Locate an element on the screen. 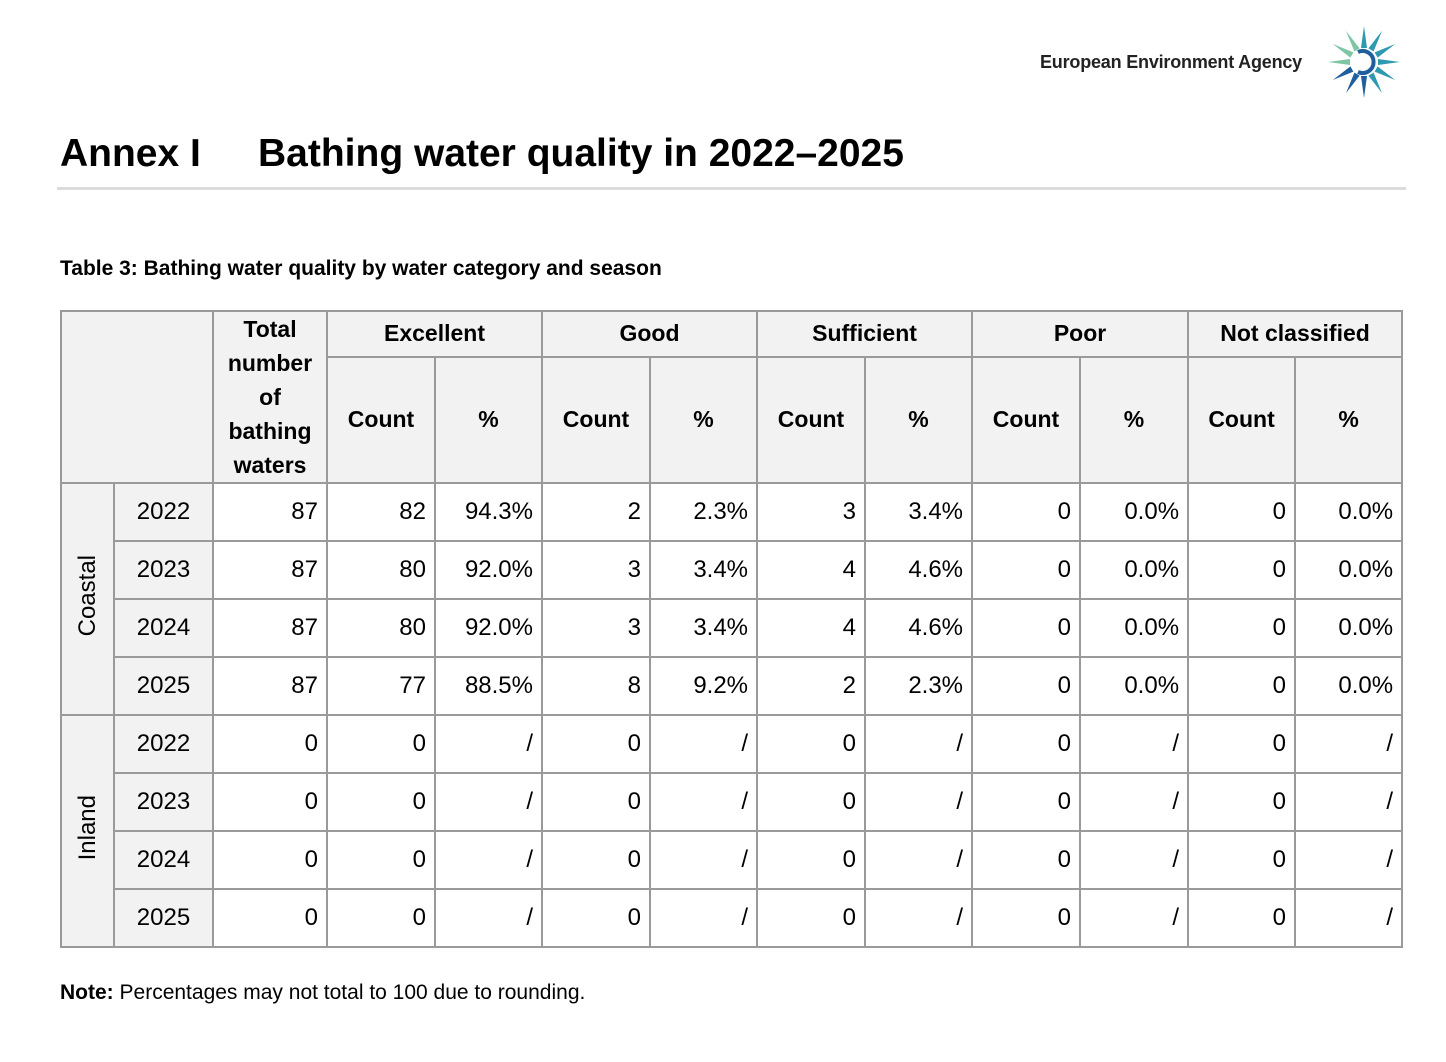 The height and width of the screenshot is (1062, 1446). data-row: 2024 87 80 92.0% 3 3.4% 4 4.6% 0 0.0% 0 0.0% is located at coordinates (732, 628).